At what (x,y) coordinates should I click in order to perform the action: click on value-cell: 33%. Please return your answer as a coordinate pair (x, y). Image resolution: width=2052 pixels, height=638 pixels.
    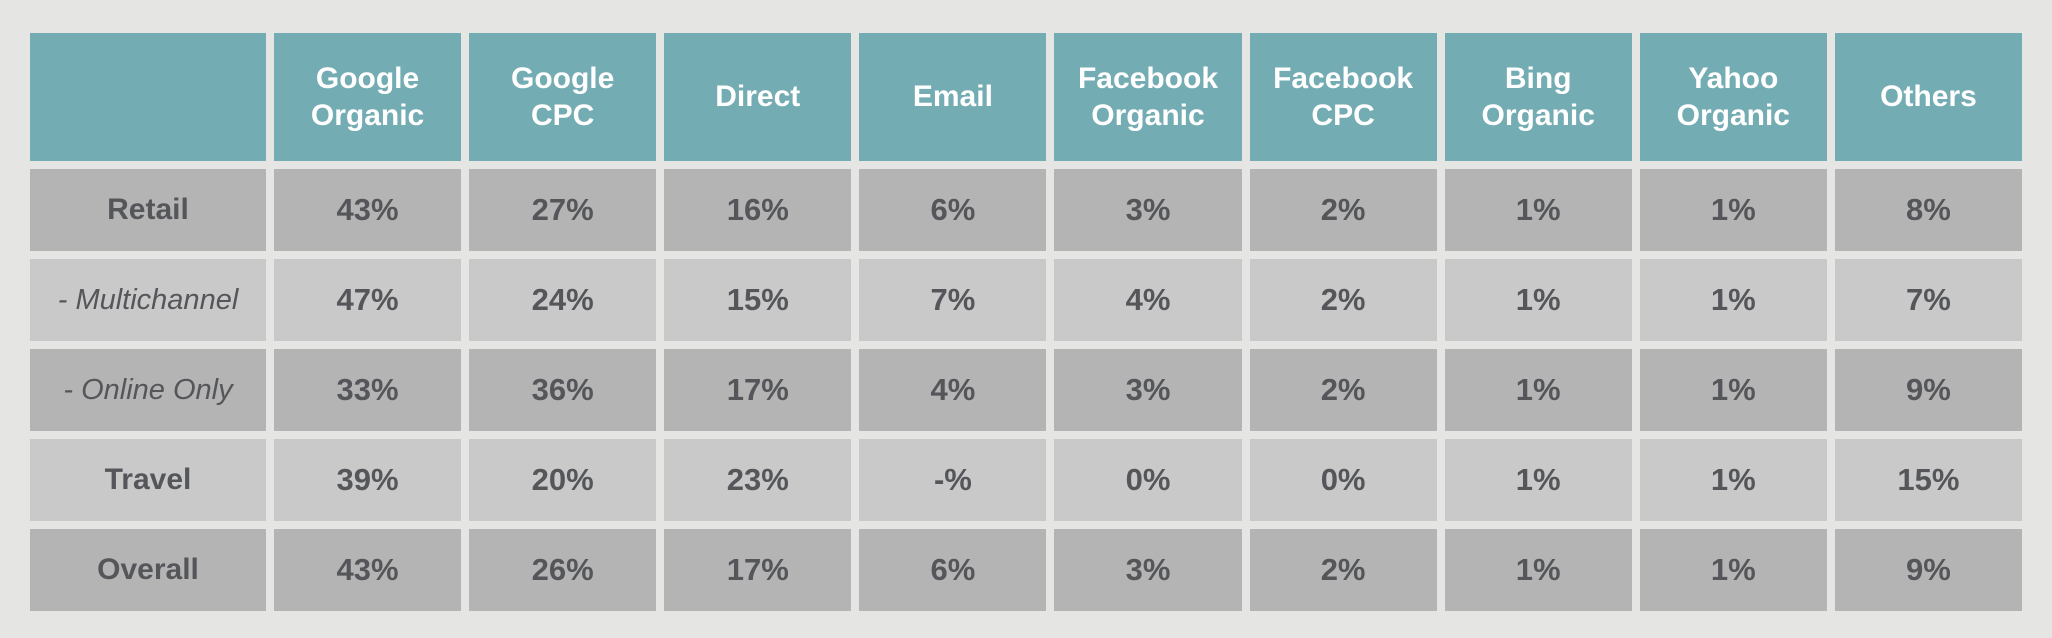
    Looking at the image, I should click on (368, 390).